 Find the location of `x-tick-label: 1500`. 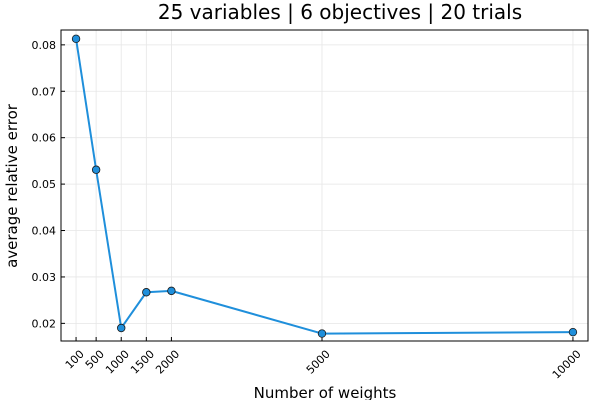

x-tick-label: 1500 is located at coordinates (142, 362).